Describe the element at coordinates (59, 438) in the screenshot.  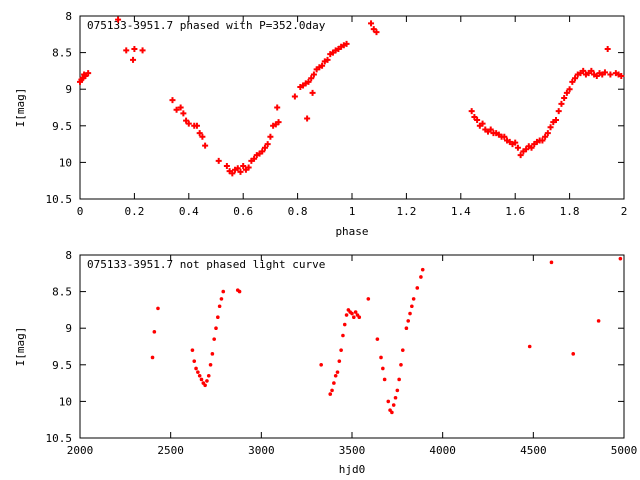
I see `y-tick-label: 10.5` at that location.